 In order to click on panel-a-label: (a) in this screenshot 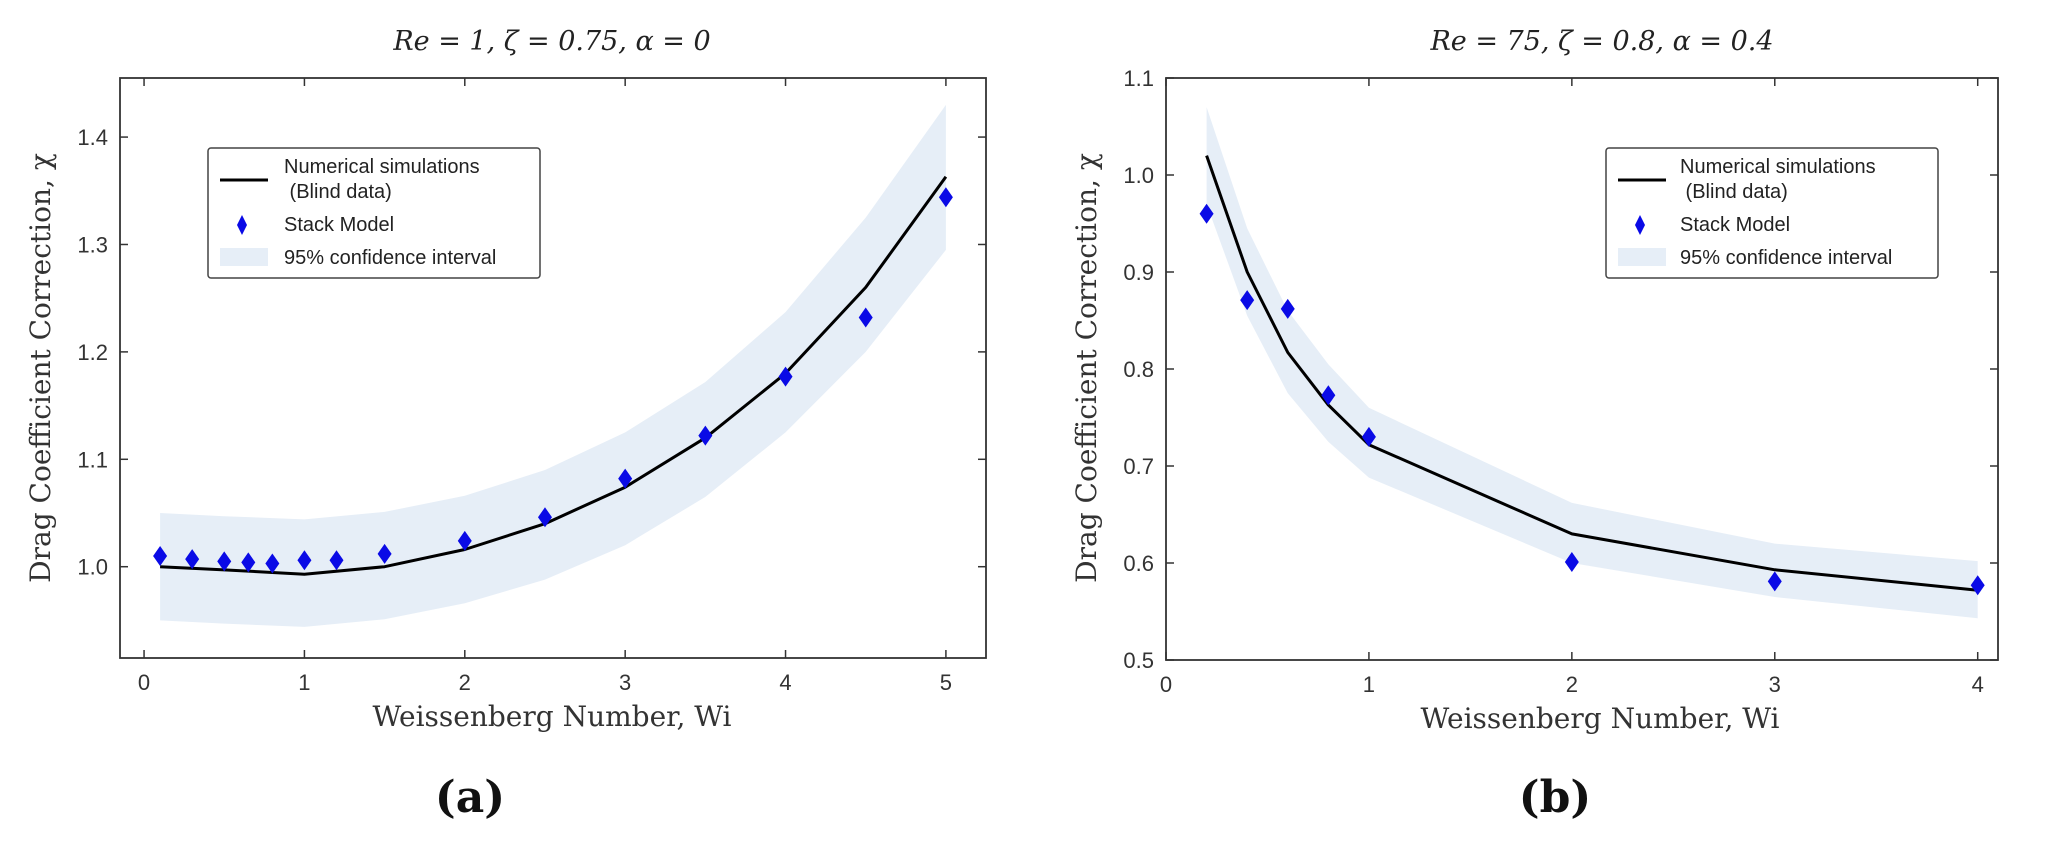, I will do `click(470, 797)`.